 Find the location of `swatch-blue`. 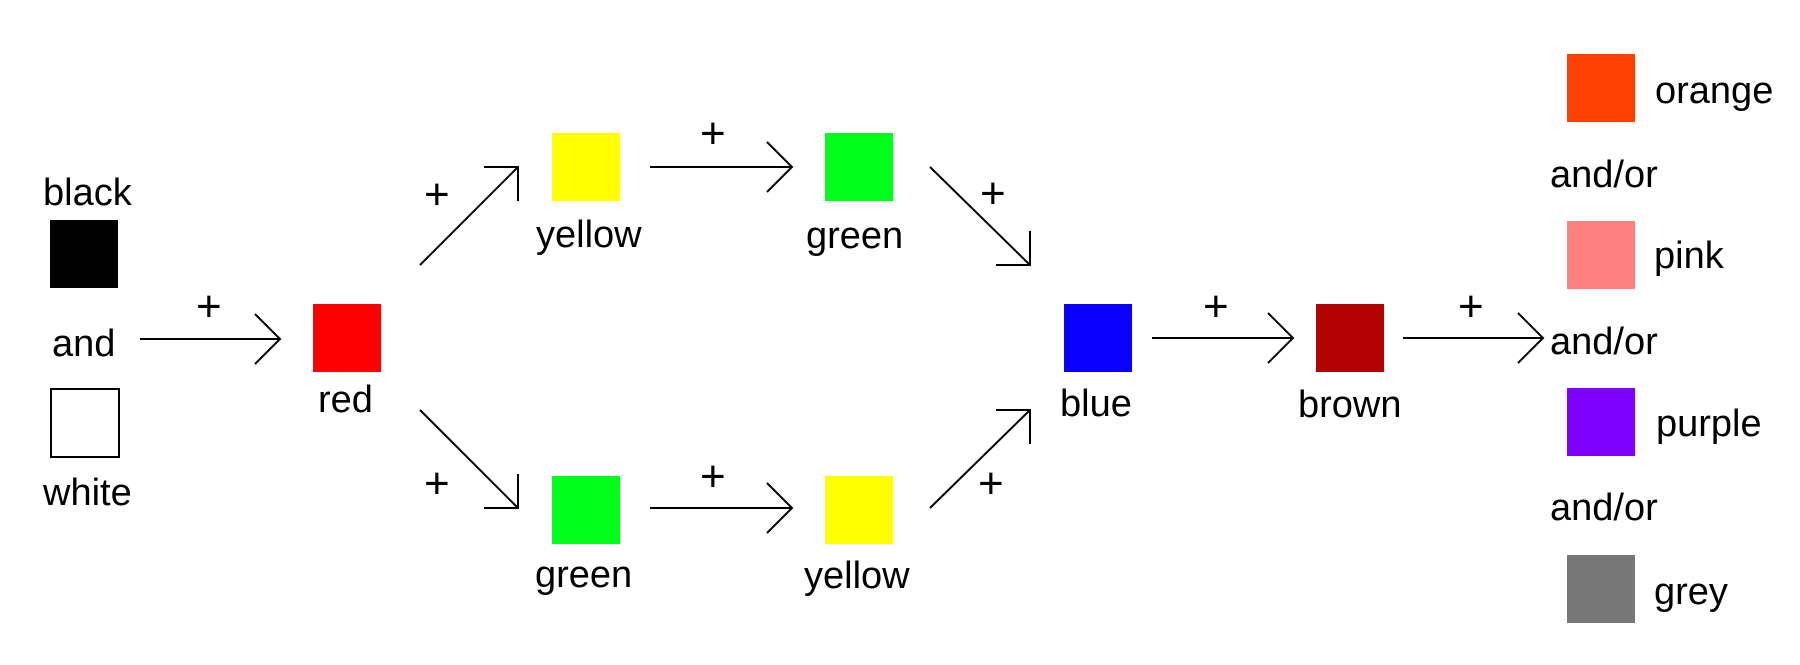

swatch-blue is located at coordinates (1098, 338).